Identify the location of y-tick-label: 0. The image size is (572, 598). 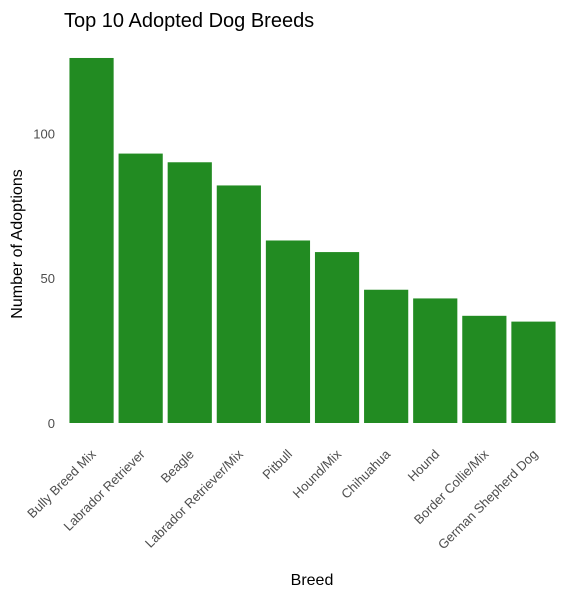
(51, 423).